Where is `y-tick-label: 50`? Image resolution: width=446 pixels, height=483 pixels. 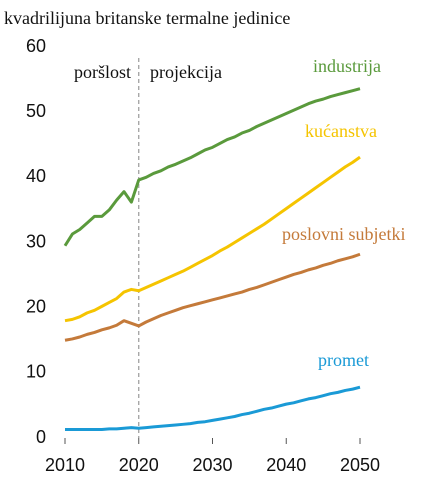 y-tick-label: 50 is located at coordinates (36, 111).